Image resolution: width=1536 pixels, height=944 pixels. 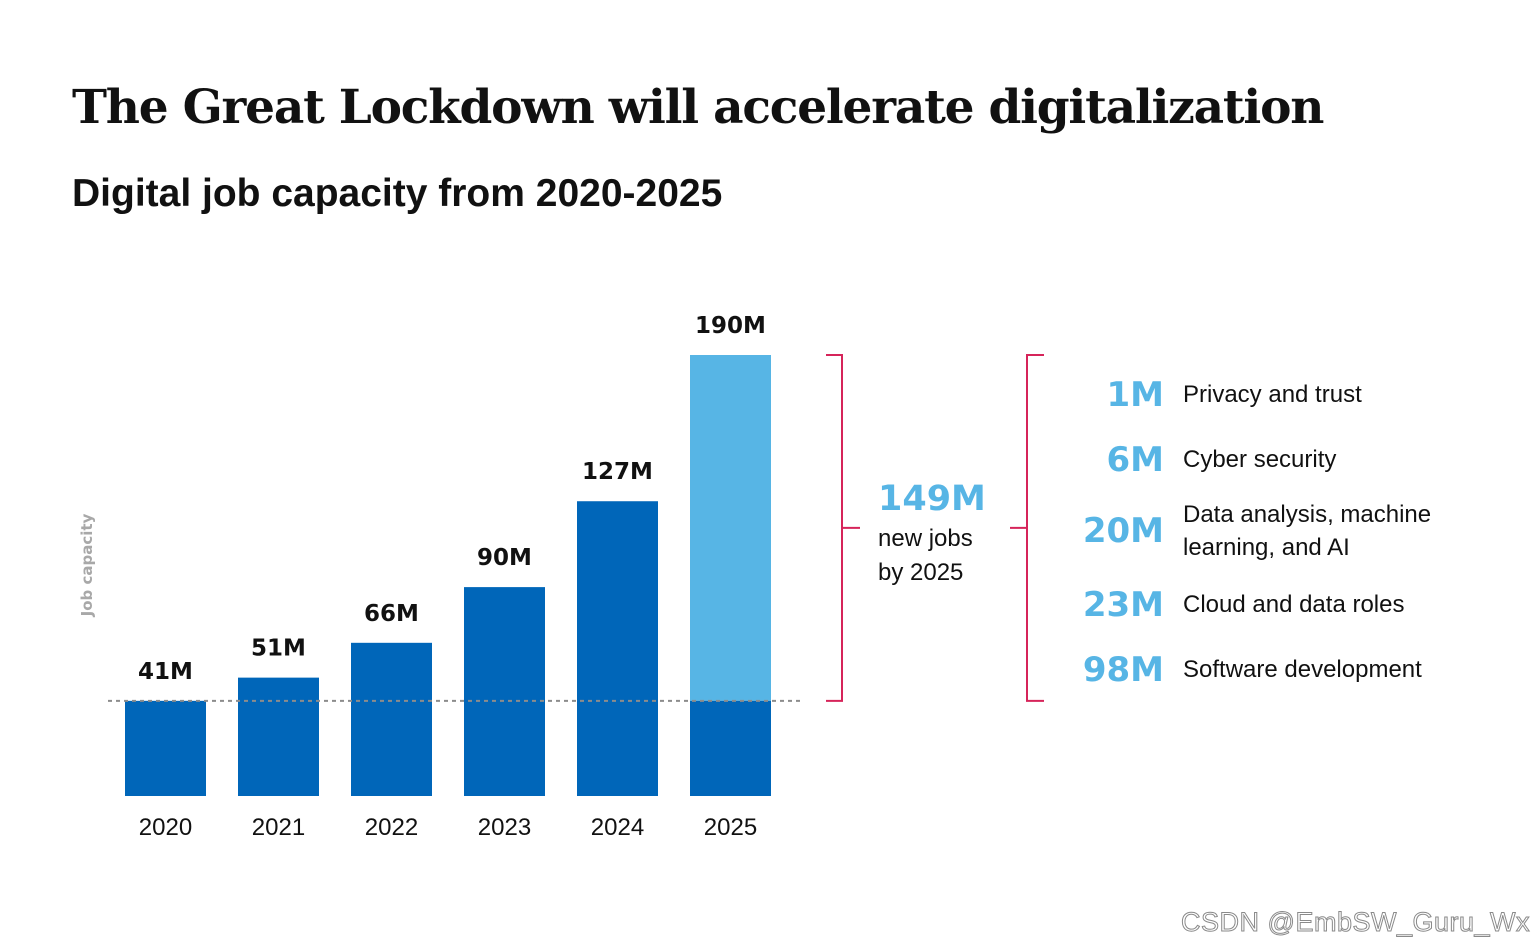 What do you see at coordinates (1123, 531) in the screenshot?
I see `breakdown-value: 20M` at bounding box center [1123, 531].